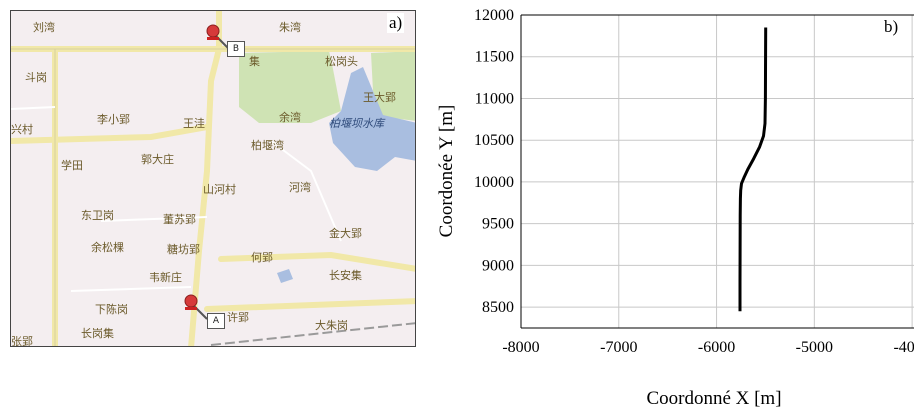 This screenshot has height=412, width=914. I want to click on place-label: 糖坊郢, so click(183, 249).